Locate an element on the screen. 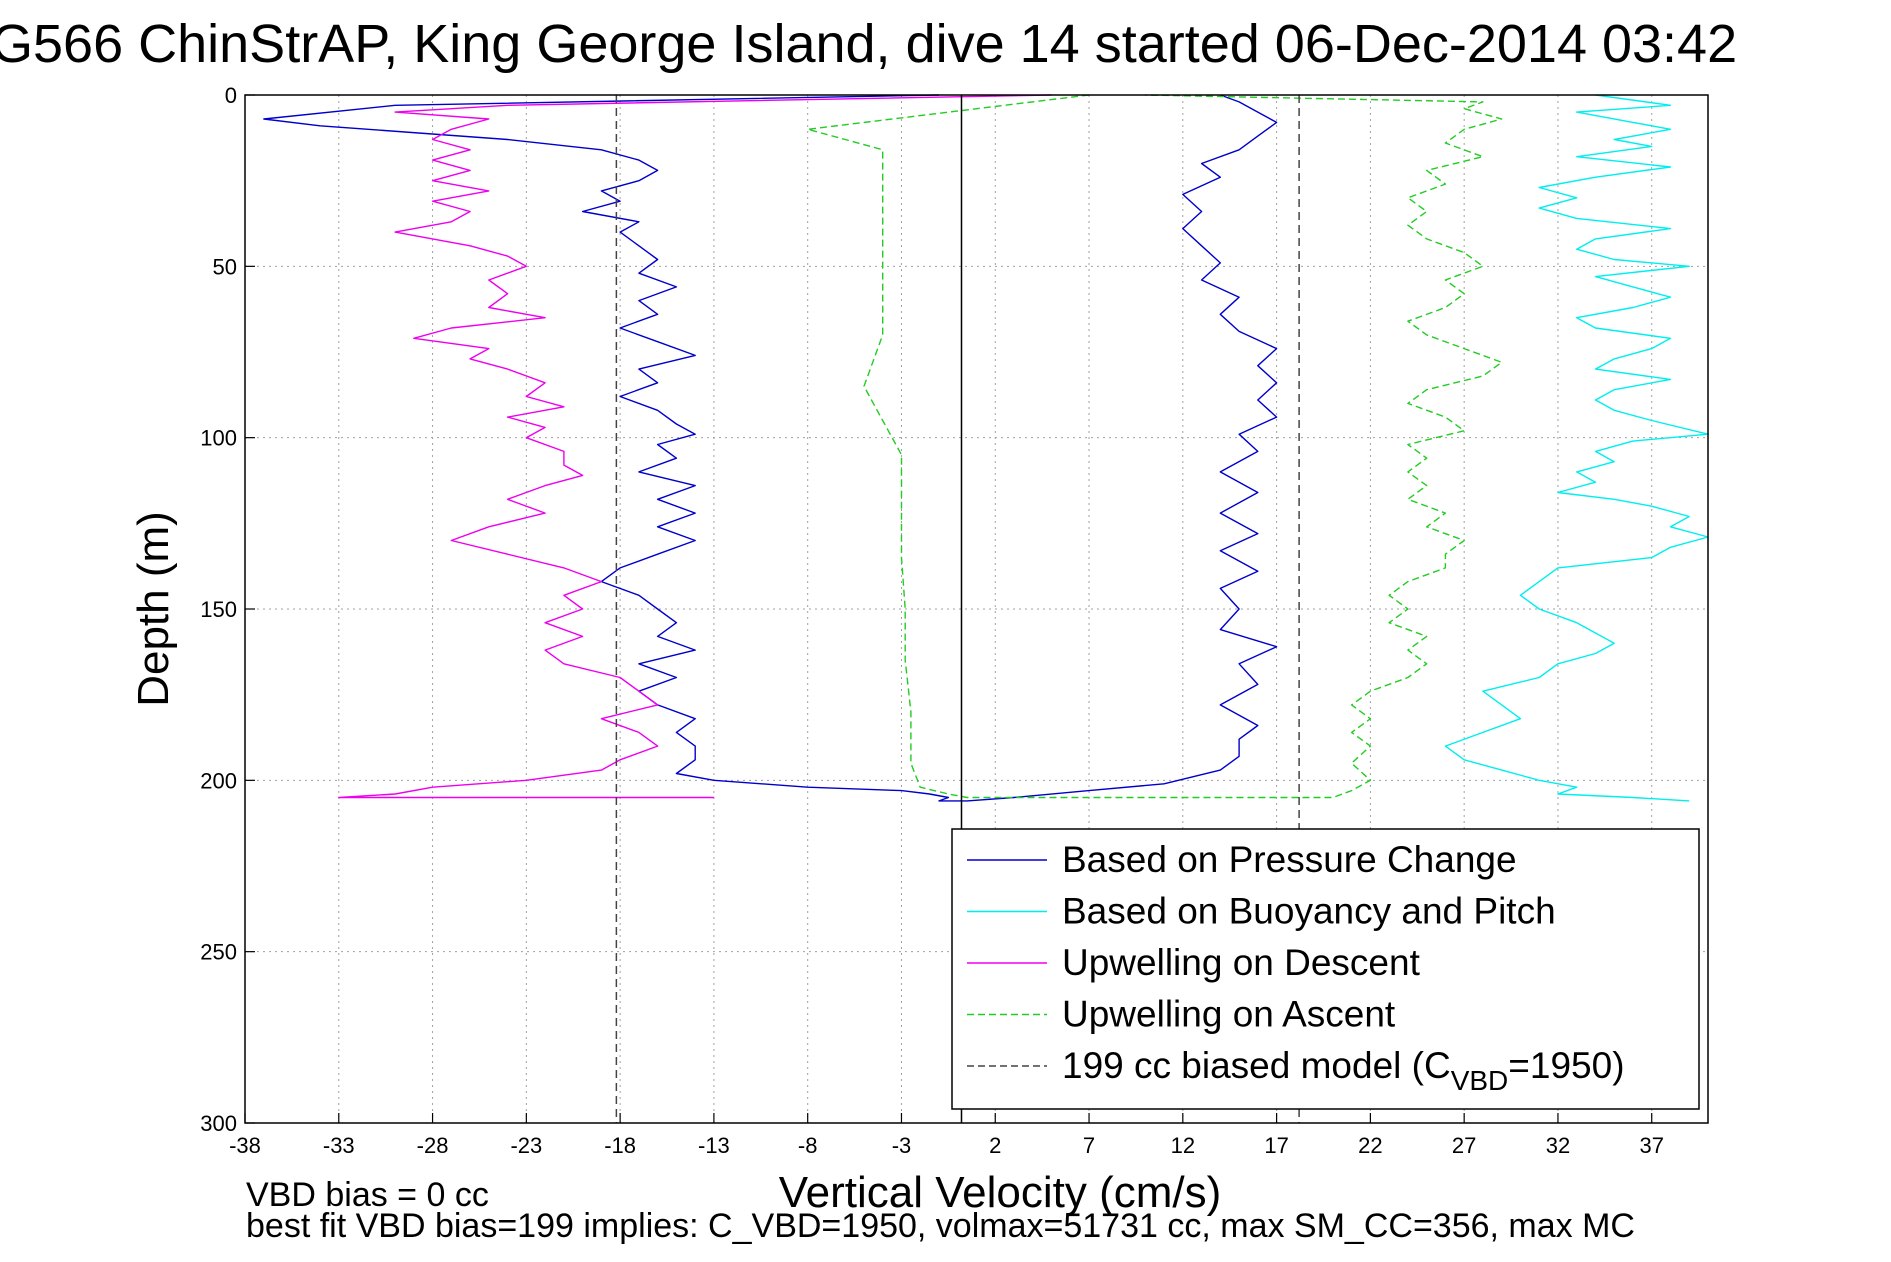 The height and width of the screenshot is (1262, 1891). vbd-bias-annotation: VBD bias = 0 cc is located at coordinates (367, 1195).